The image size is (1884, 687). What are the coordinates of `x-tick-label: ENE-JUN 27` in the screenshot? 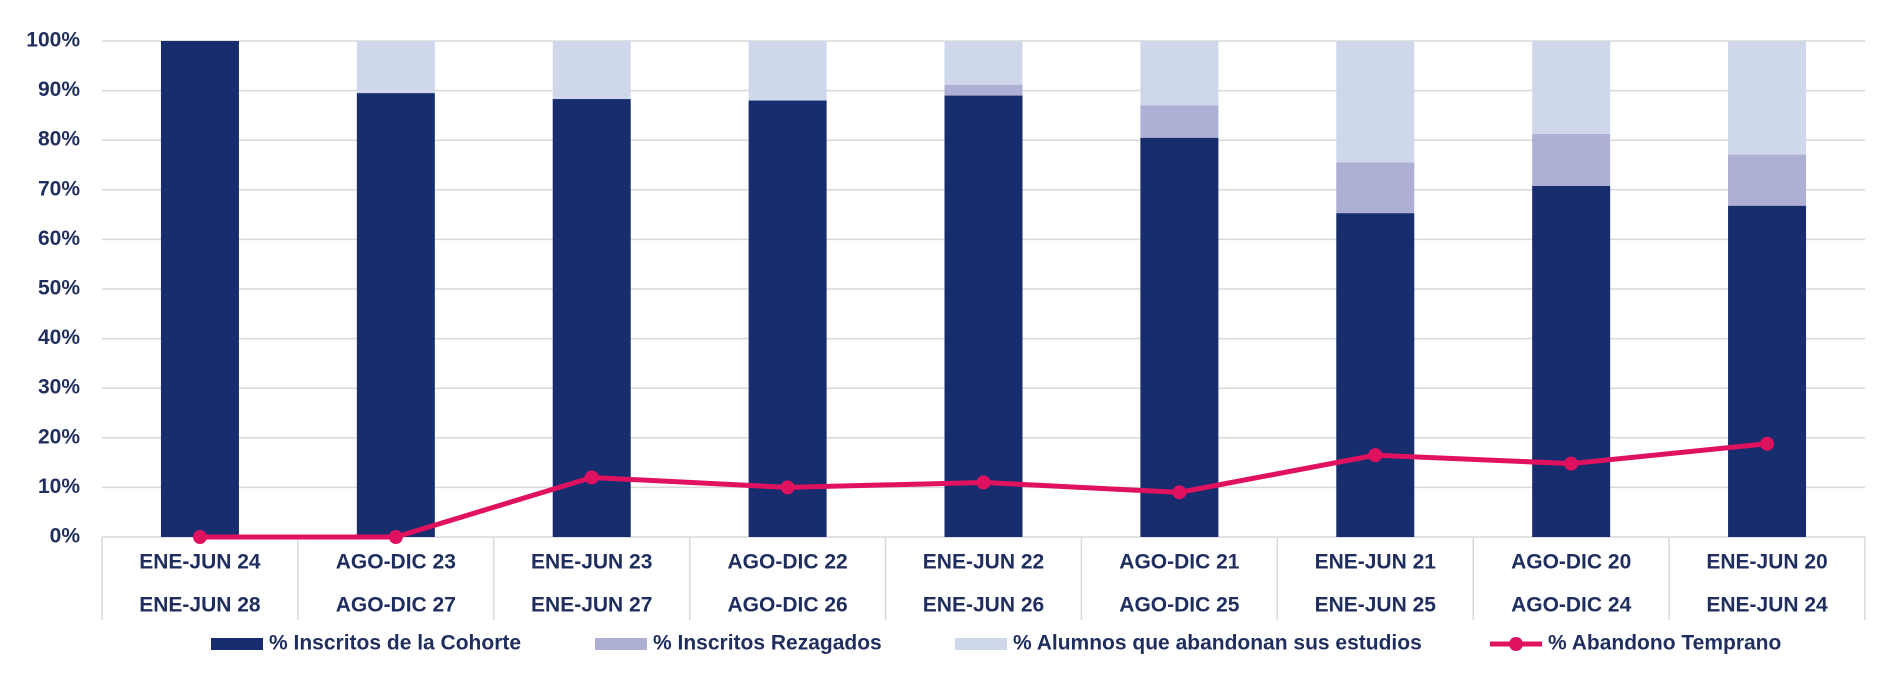 It's located at (591, 605).